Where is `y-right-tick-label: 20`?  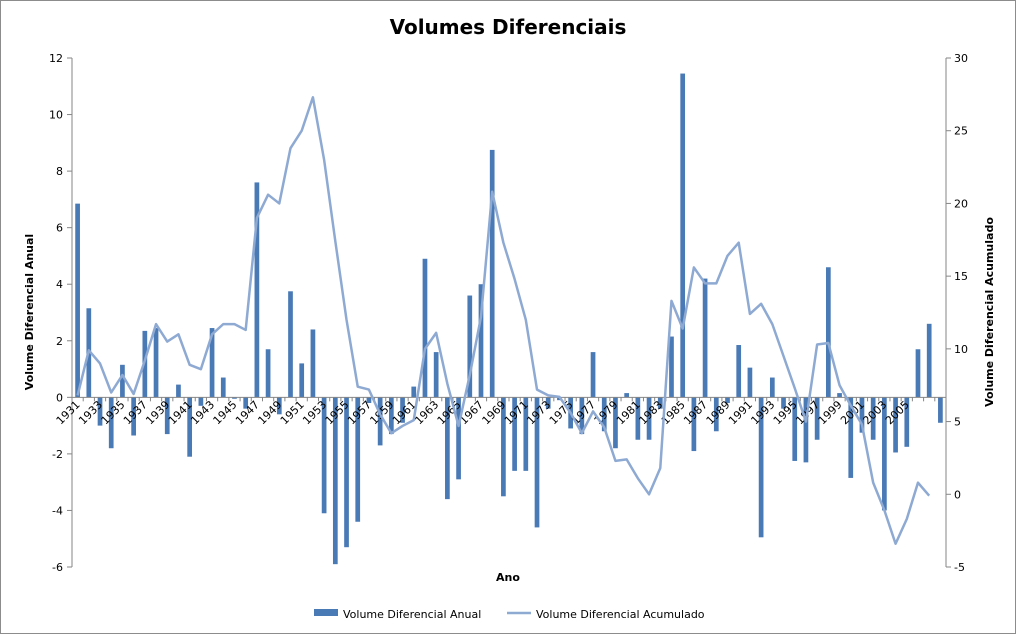
y-right-tick-label: 20 is located at coordinates (961, 203).